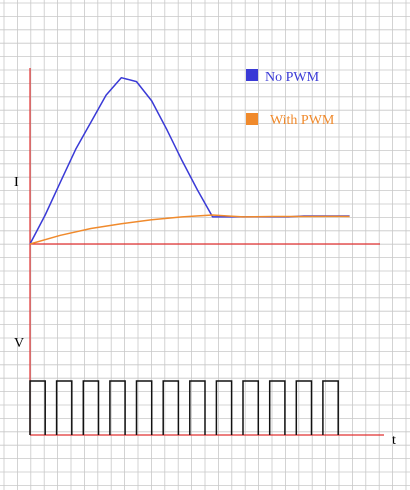  What do you see at coordinates (184, 407) in the screenshot?
I see `voltage-pulses` at bounding box center [184, 407].